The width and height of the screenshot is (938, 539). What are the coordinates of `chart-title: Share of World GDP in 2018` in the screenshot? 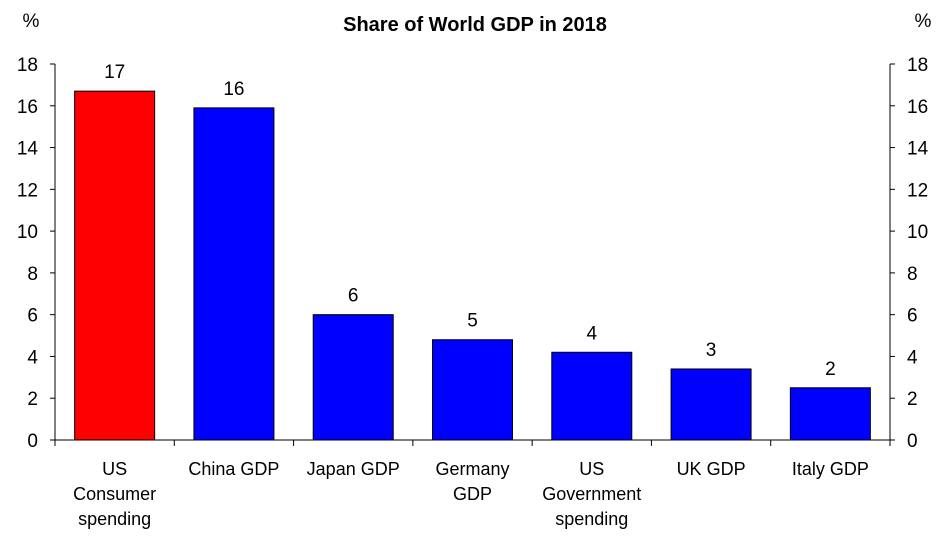 It's located at (475, 25).